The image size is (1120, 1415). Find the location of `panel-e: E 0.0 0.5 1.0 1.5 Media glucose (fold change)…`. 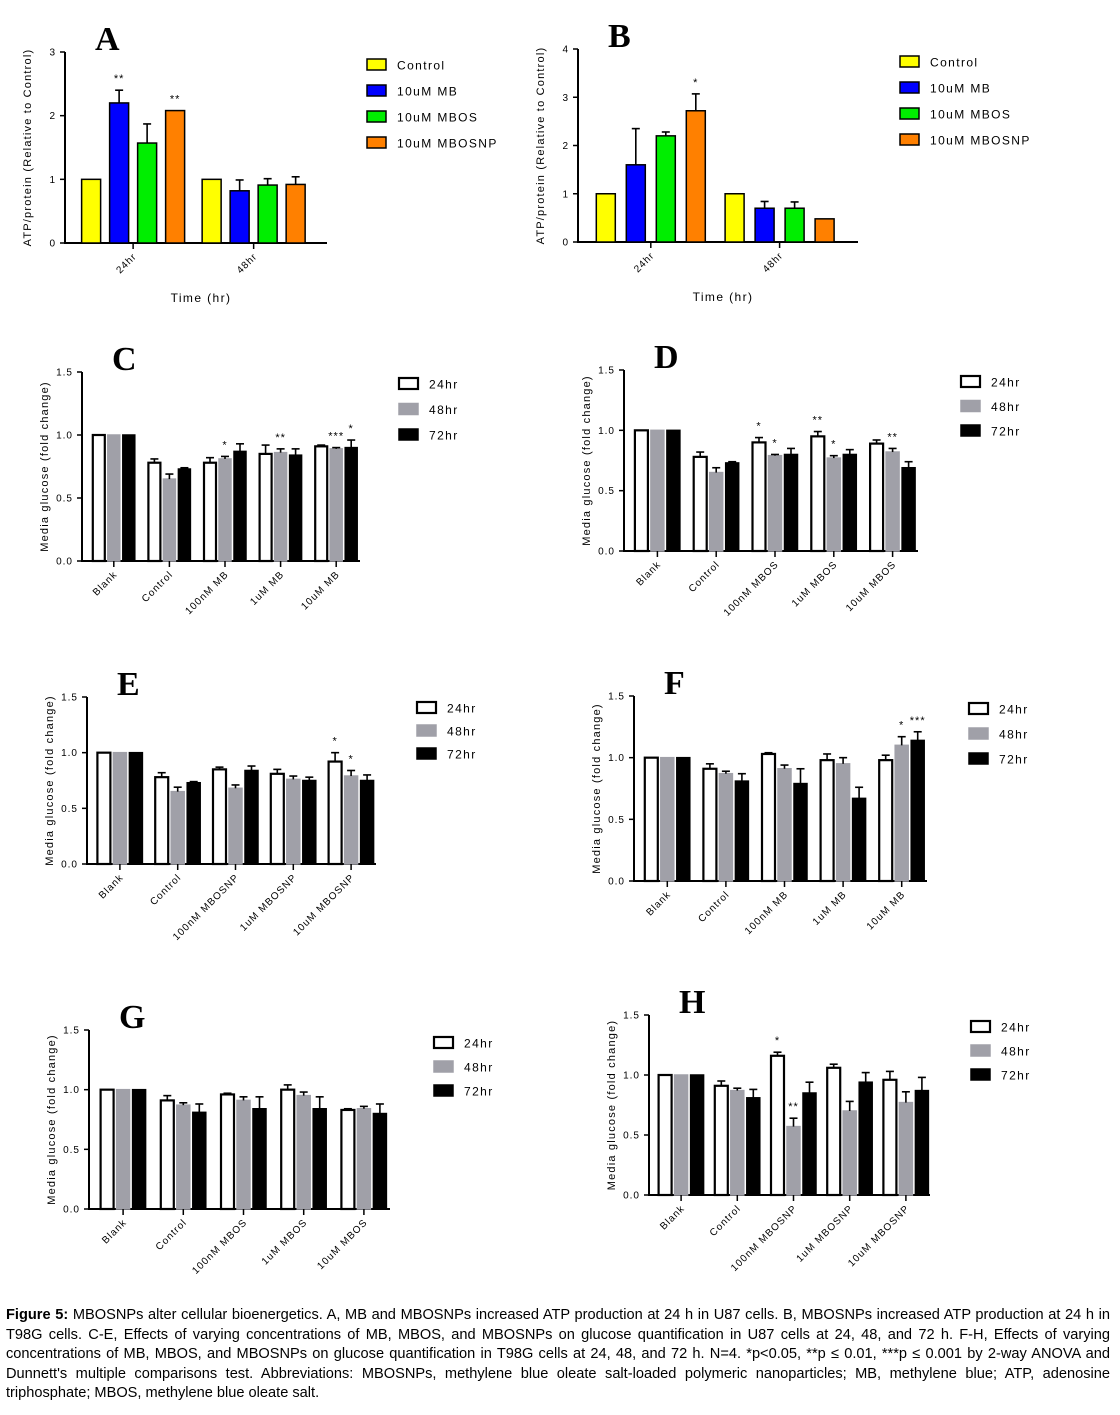

panel-e: E 0.0 0.5 1.0 1.5 Media glucose (fold change)… is located at coordinates (260, 804).